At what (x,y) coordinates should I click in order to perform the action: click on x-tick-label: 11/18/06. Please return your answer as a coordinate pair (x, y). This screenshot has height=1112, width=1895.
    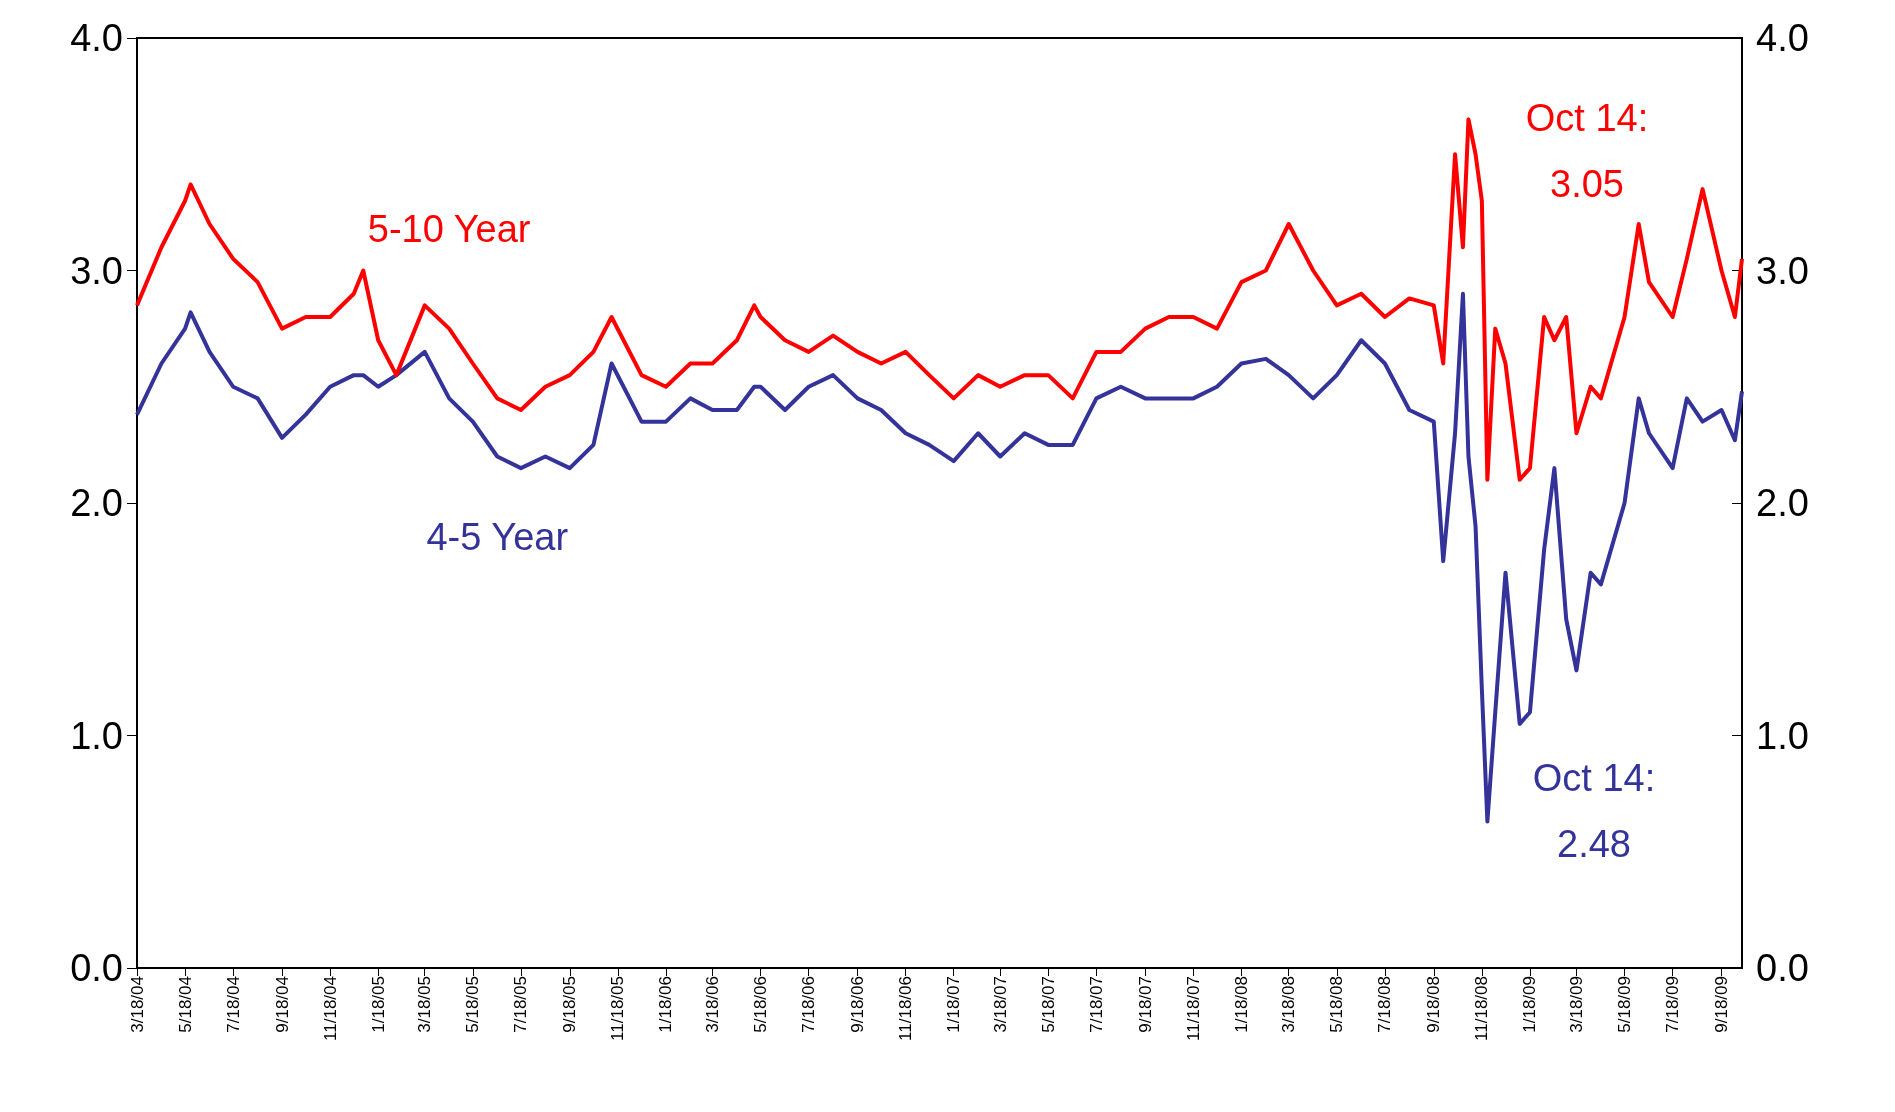
    Looking at the image, I should click on (906, 1008).